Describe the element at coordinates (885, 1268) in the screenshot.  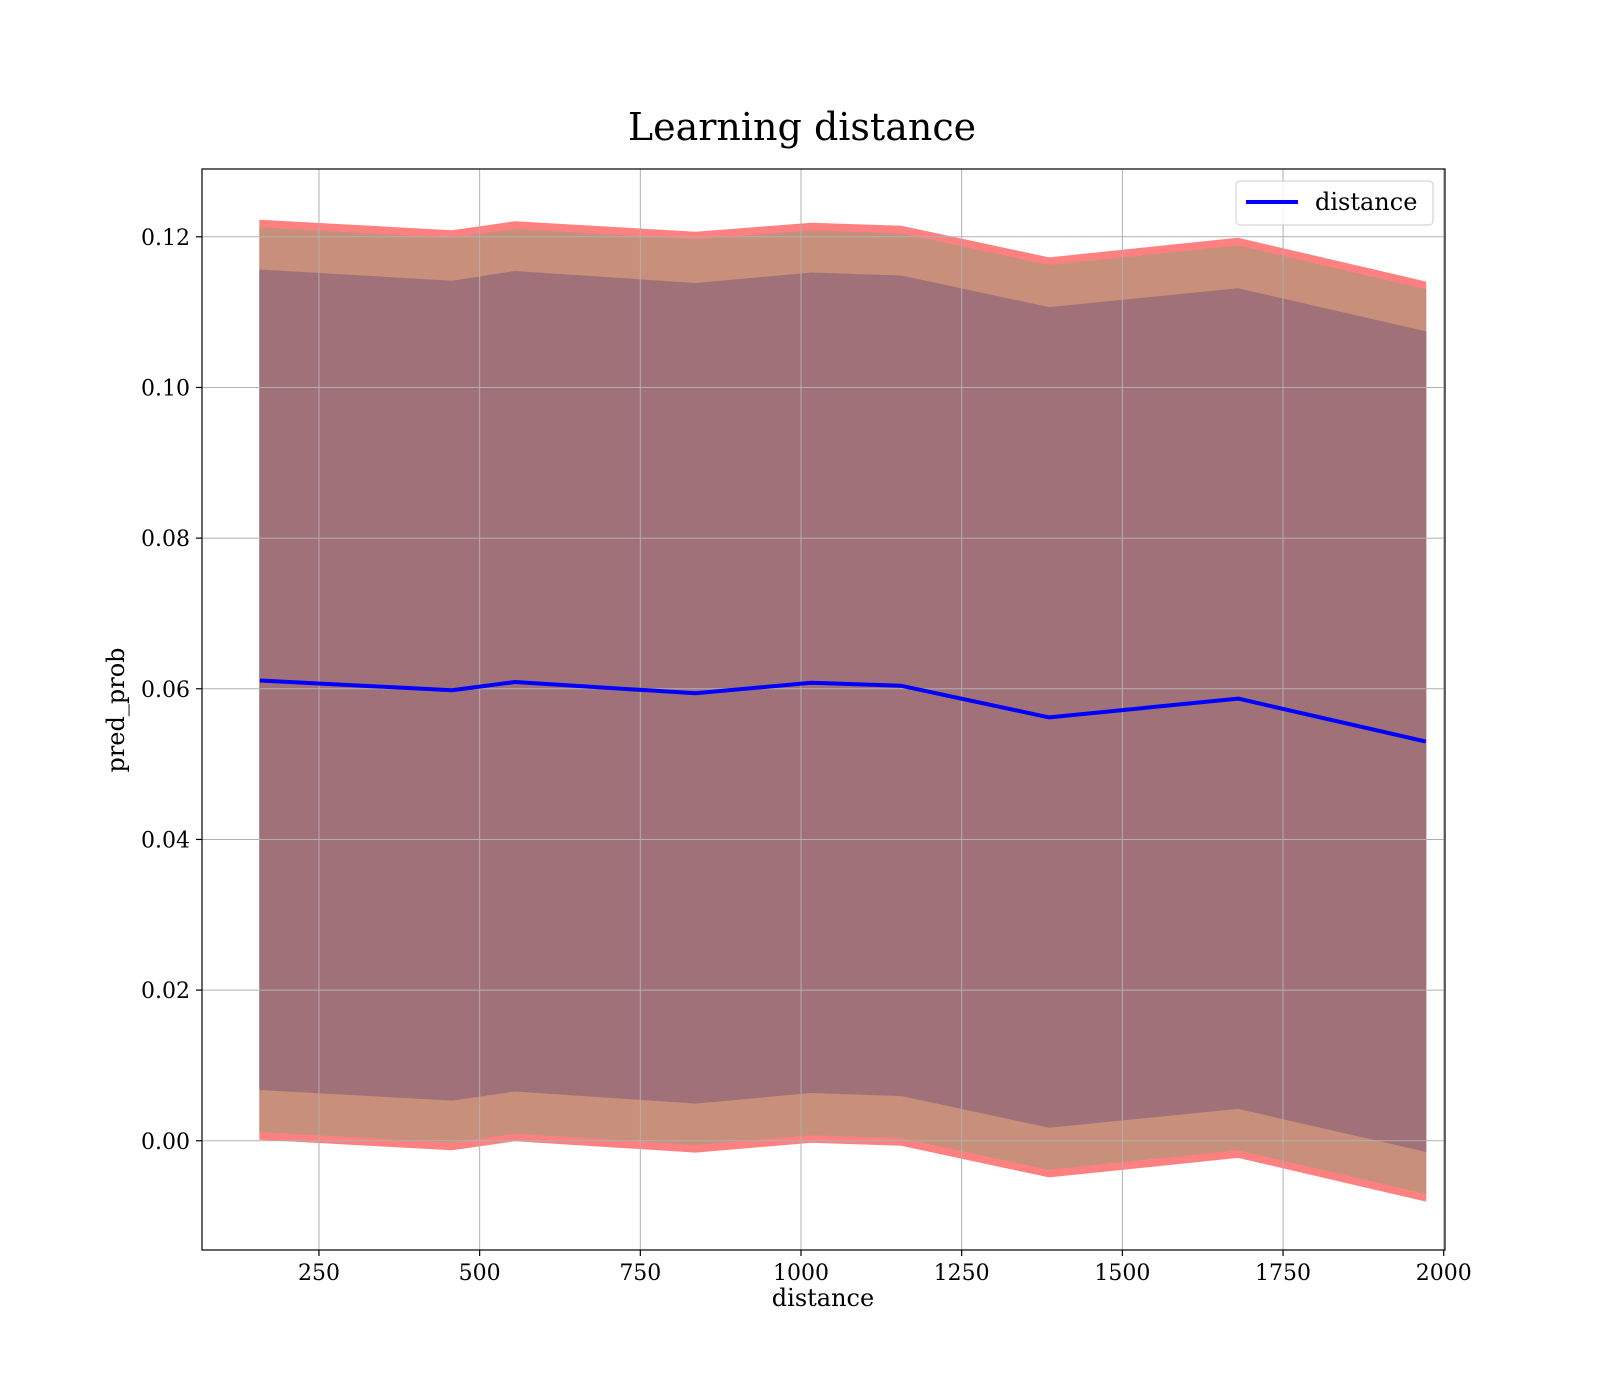
I see `x-axis-ticks: 250 500 750 1000 1250 1500 1750 2000` at that location.